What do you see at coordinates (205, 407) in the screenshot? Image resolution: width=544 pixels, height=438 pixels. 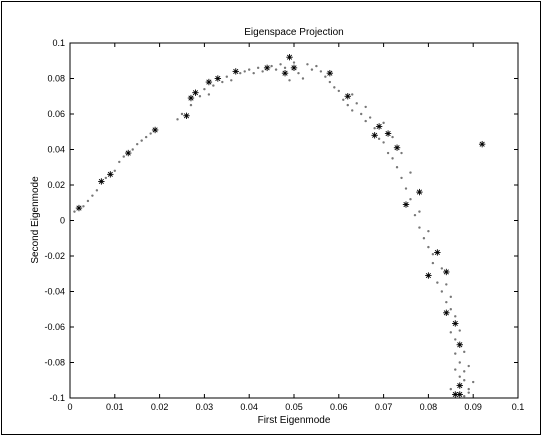 I see `x-tick-label: 0.03` at bounding box center [205, 407].